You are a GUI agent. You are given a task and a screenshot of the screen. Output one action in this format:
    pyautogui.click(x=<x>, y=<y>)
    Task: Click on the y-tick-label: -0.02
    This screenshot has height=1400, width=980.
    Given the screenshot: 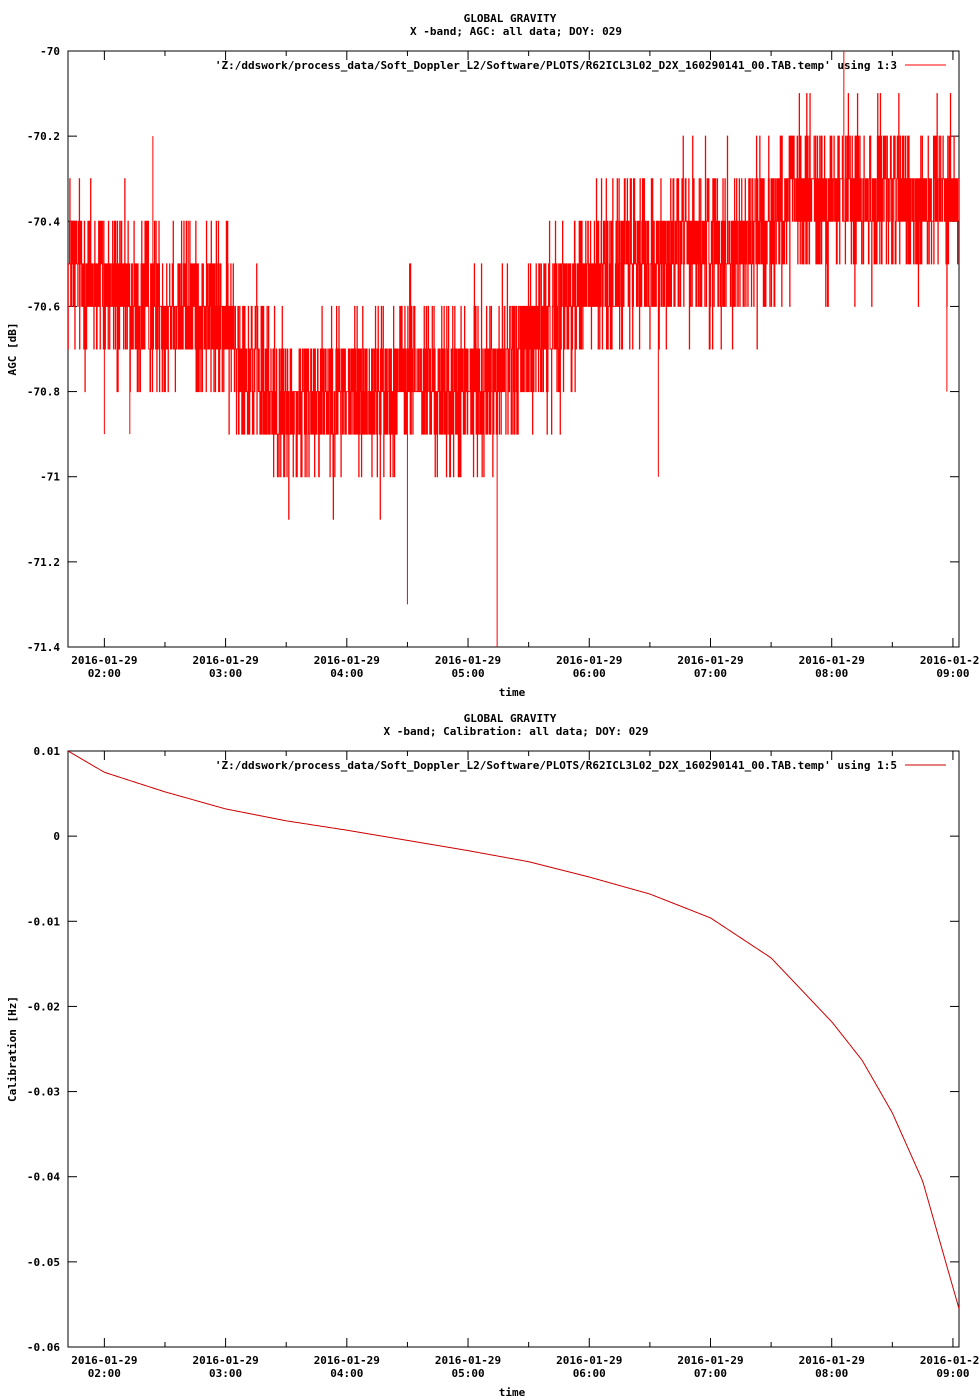 What is the action you would take?
    pyautogui.click(x=43, y=1006)
    